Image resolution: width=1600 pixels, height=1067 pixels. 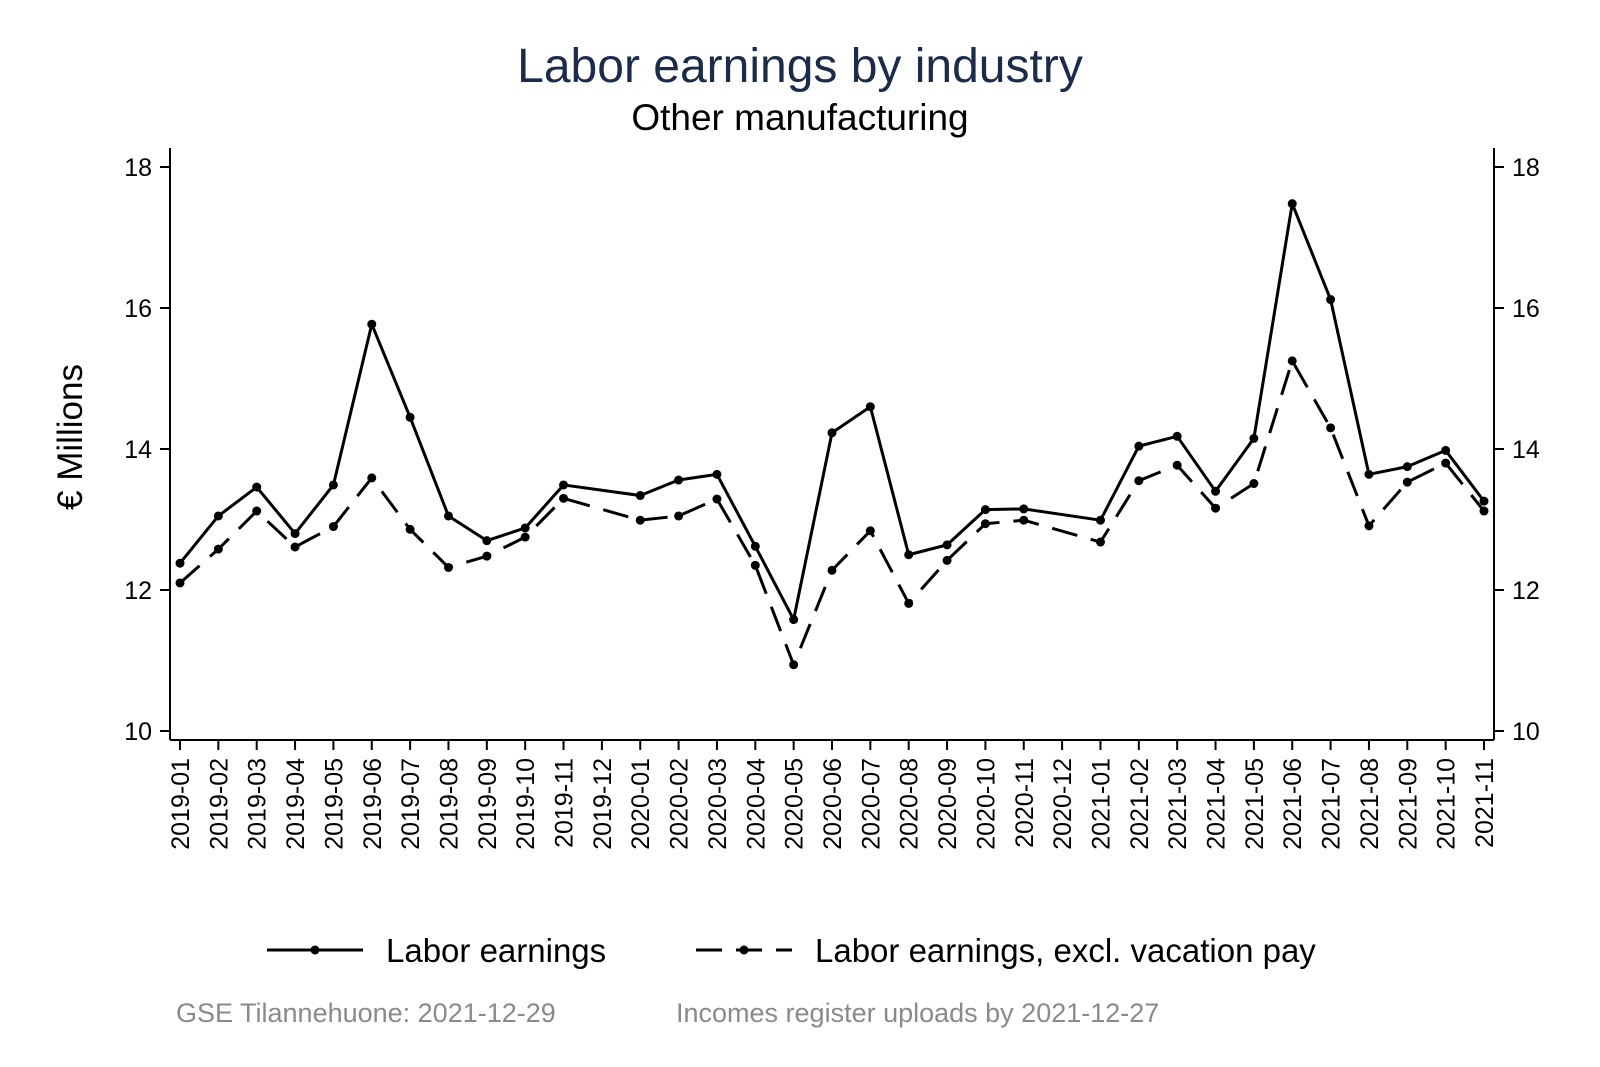 What do you see at coordinates (334, 804) in the screenshot?
I see `x-tick-label: 2019-05` at bounding box center [334, 804].